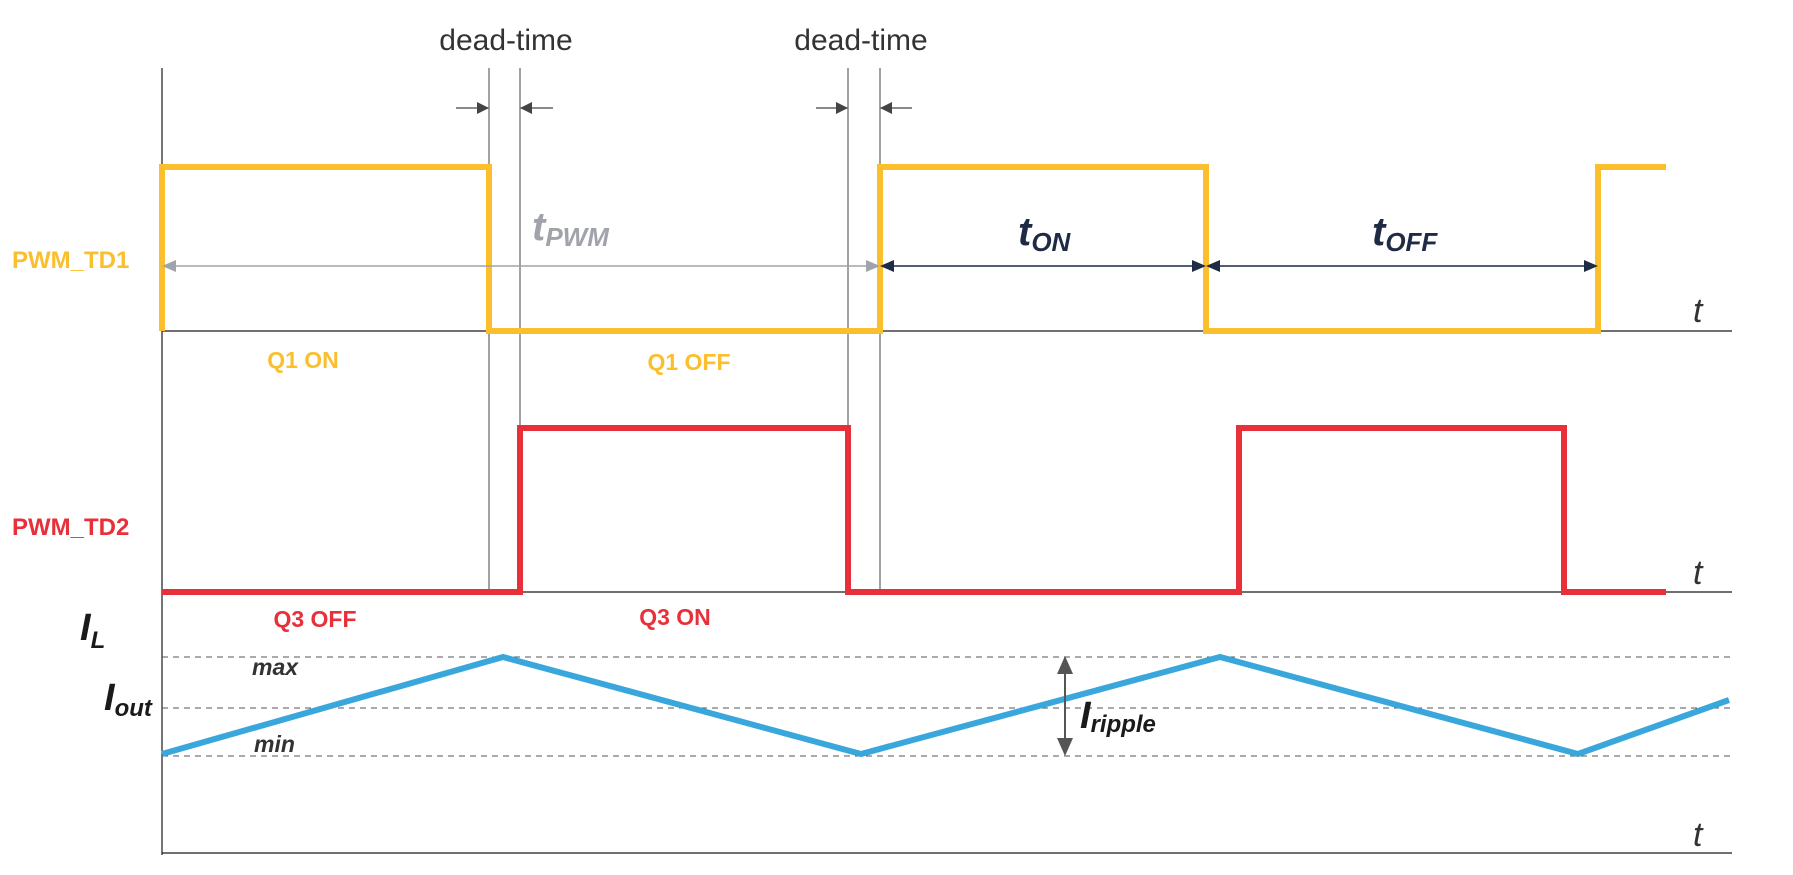  What do you see at coordinates (303, 360) in the screenshot?
I see `q1-on-label: Q1 ON` at bounding box center [303, 360].